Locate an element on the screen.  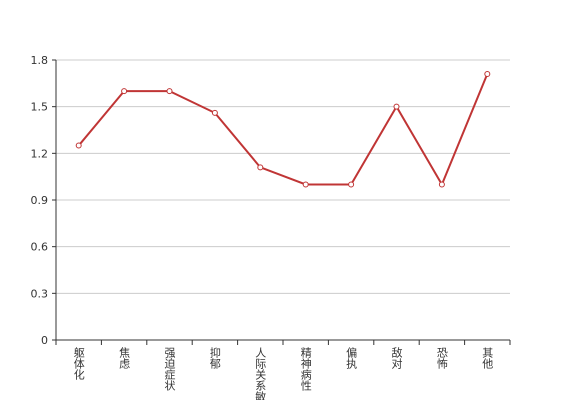
y-tick-label: 1.2 is located at coordinates (40, 153).